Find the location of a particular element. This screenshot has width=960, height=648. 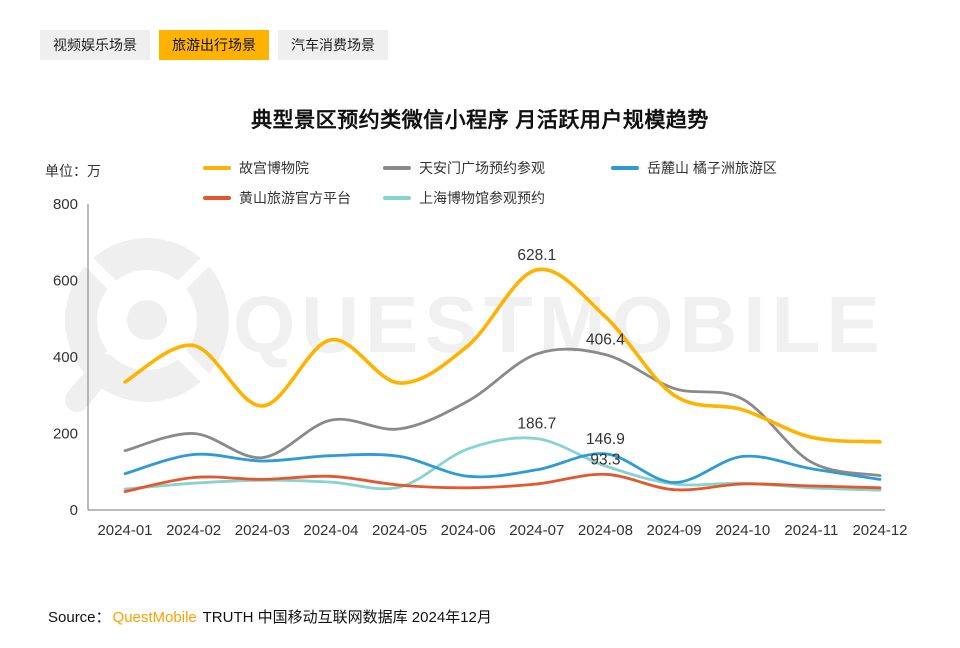

watermark-logo-handle is located at coordinates (91, 383).